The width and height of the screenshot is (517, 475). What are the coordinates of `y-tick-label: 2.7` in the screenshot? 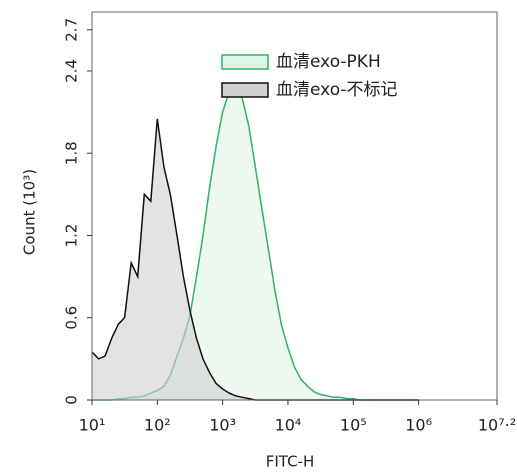 It's located at (72, 30).